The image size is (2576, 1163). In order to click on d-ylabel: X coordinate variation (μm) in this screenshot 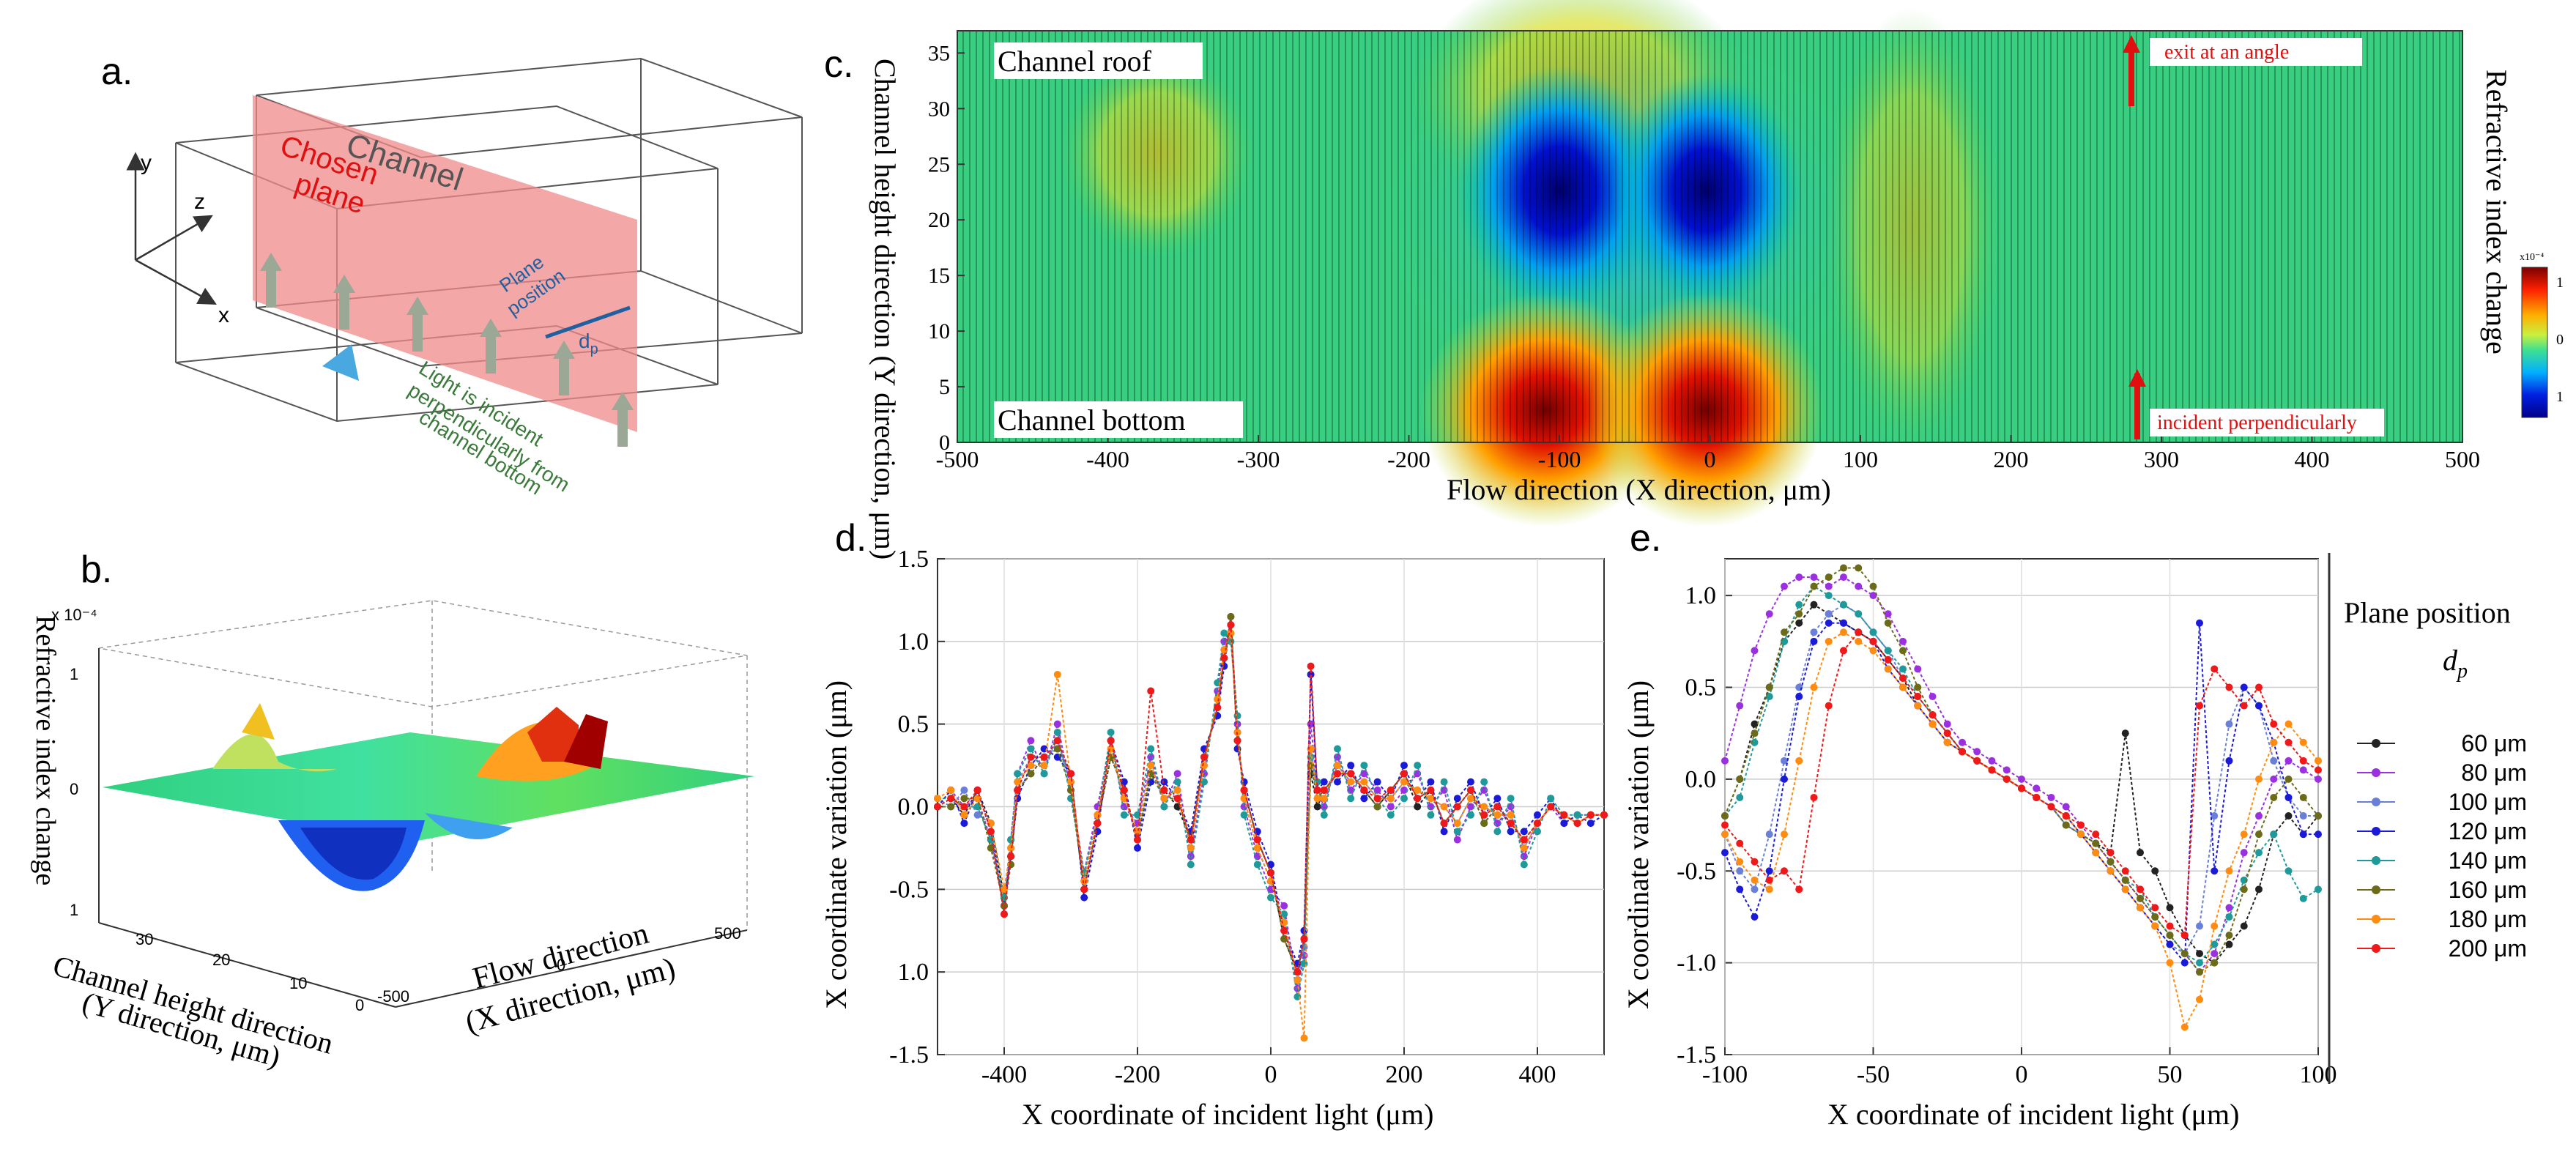, I will do `click(836, 844)`.